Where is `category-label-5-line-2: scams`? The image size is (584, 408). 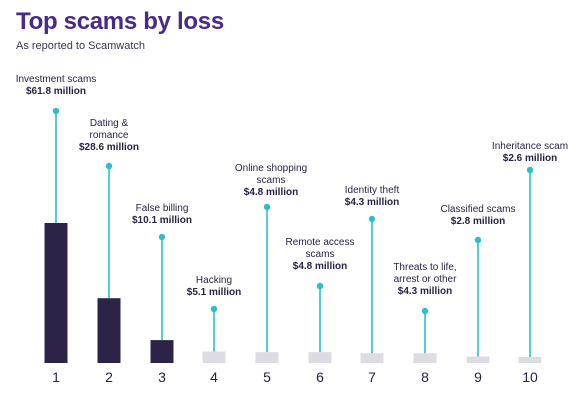
category-label-5-line-2: scams is located at coordinates (271, 180).